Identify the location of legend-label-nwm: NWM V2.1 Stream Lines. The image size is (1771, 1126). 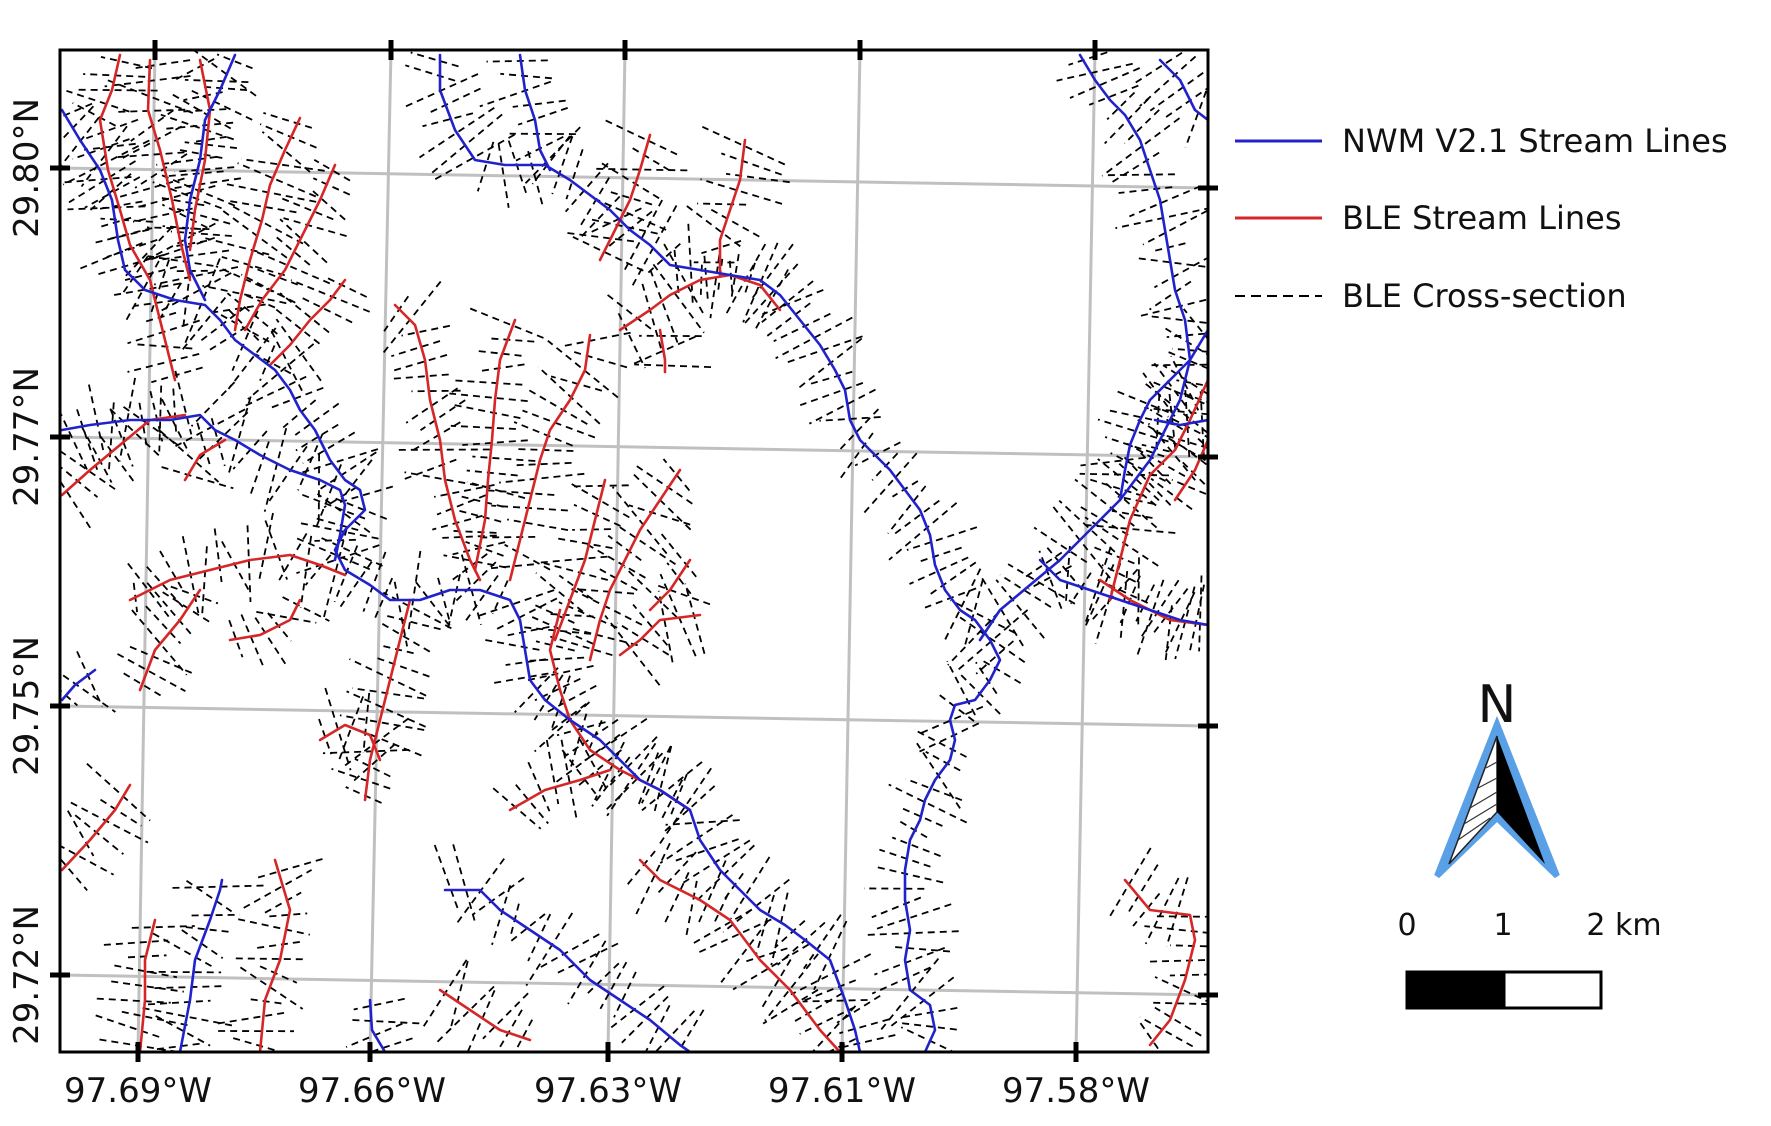
(1535, 141).